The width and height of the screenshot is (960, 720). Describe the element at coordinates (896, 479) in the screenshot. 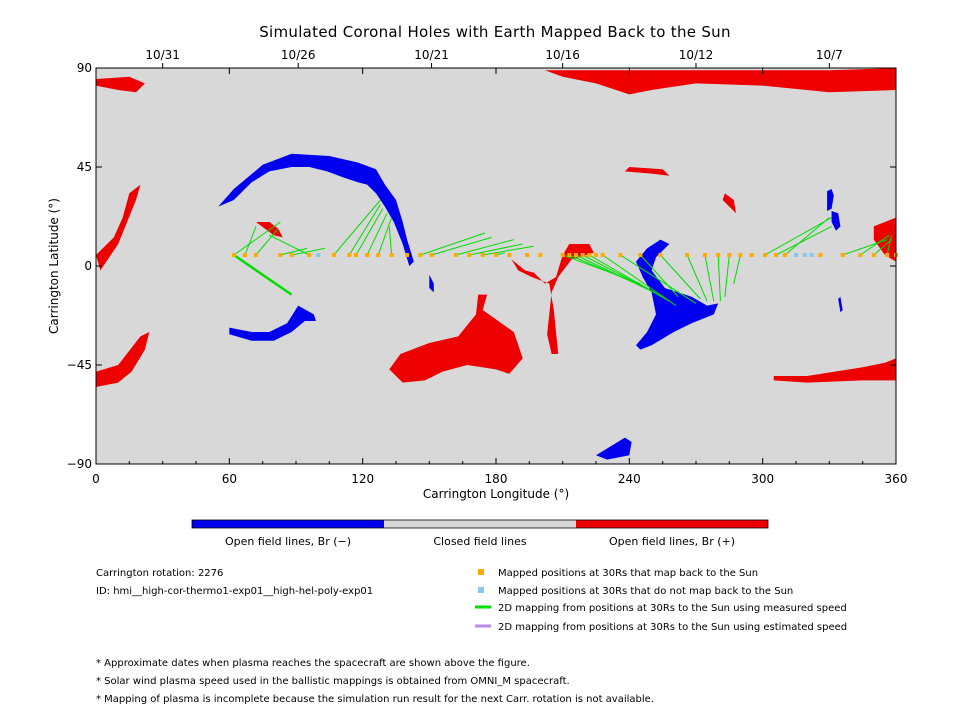

I see `x-tick-label: 360` at that location.